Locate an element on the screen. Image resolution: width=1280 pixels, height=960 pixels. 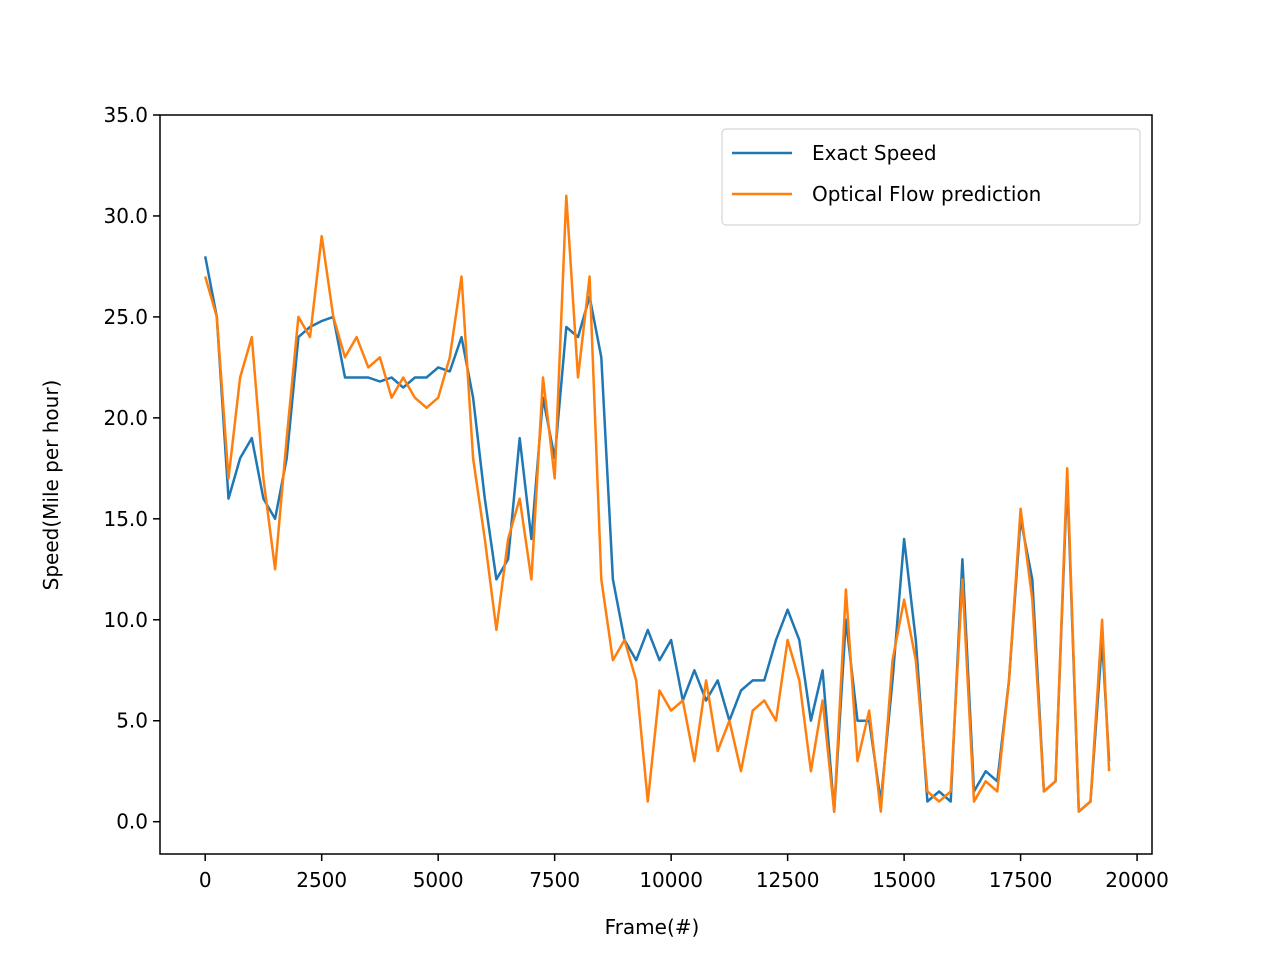
y-tick-label: 15.0 is located at coordinates (125, 519).